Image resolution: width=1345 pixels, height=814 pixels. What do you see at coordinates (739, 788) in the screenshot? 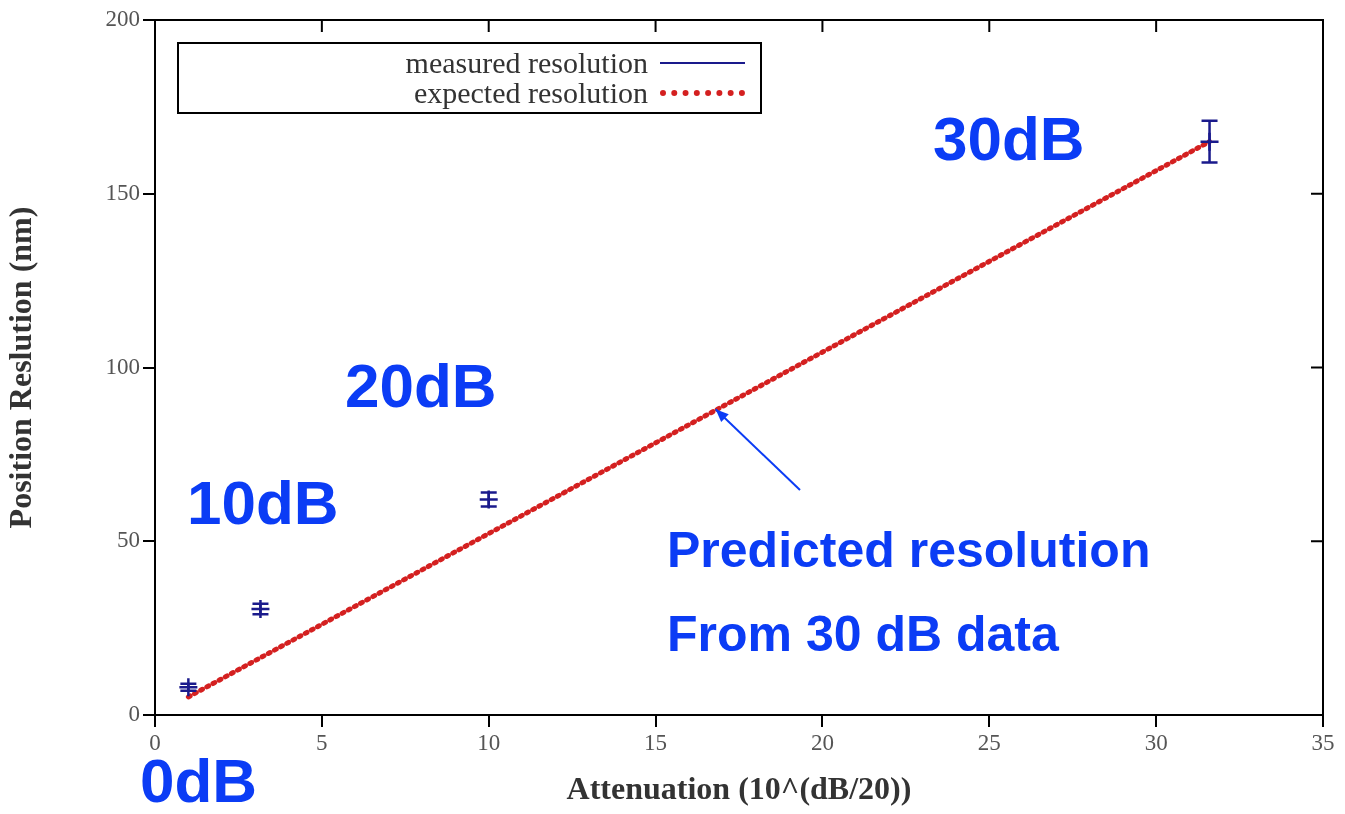
I see `x-axis-title: Attenuation (10^(dB/20))` at bounding box center [739, 788].